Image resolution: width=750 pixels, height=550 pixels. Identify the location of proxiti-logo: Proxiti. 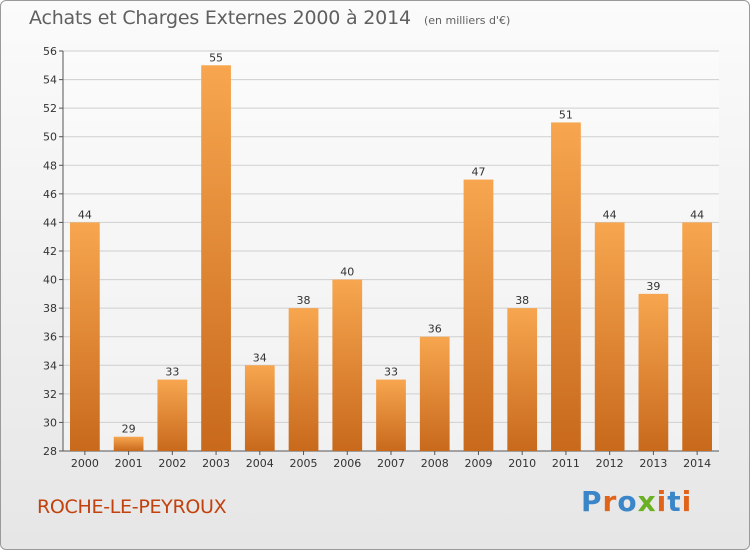
(636, 501).